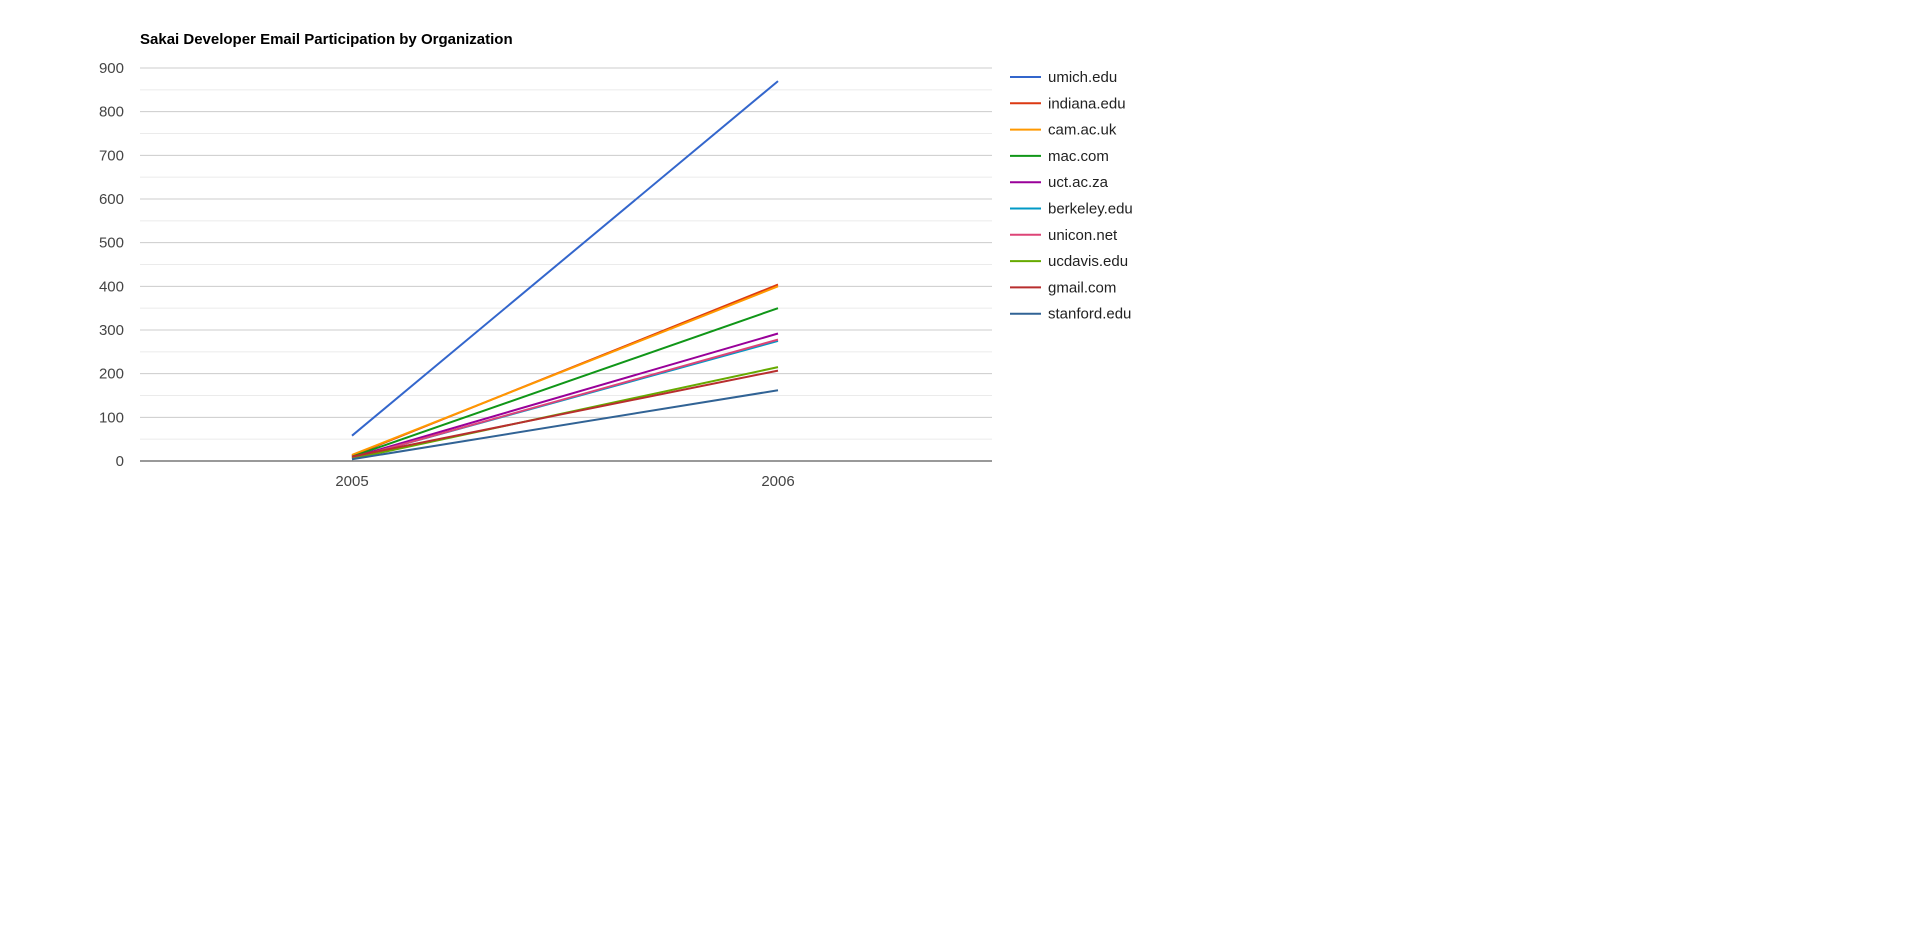 The height and width of the screenshot is (933, 1919). What do you see at coordinates (120, 461) in the screenshot?
I see `y-tick-label: 0` at bounding box center [120, 461].